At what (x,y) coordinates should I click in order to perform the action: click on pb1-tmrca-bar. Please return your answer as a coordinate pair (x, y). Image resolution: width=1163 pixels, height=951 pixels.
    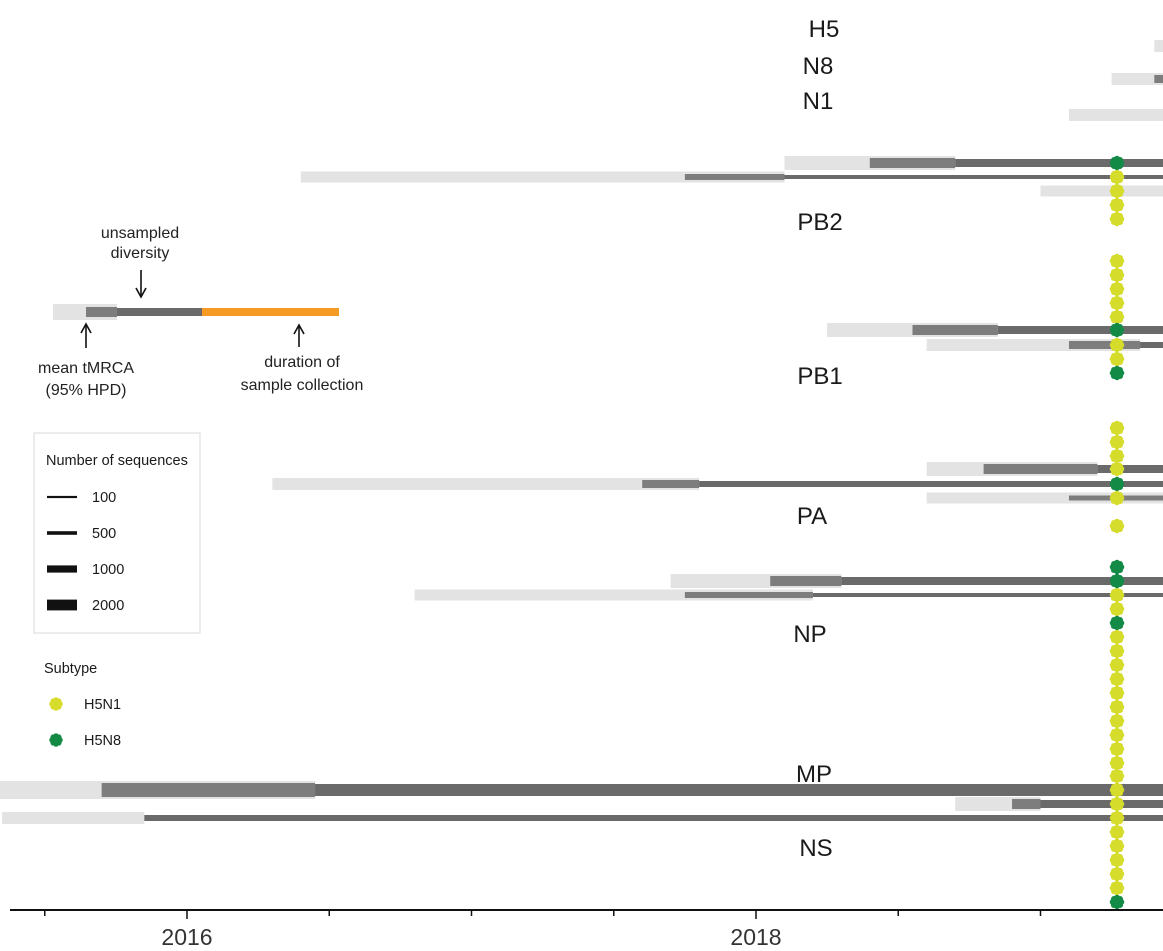
    Looking at the image, I should click on (955, 330).